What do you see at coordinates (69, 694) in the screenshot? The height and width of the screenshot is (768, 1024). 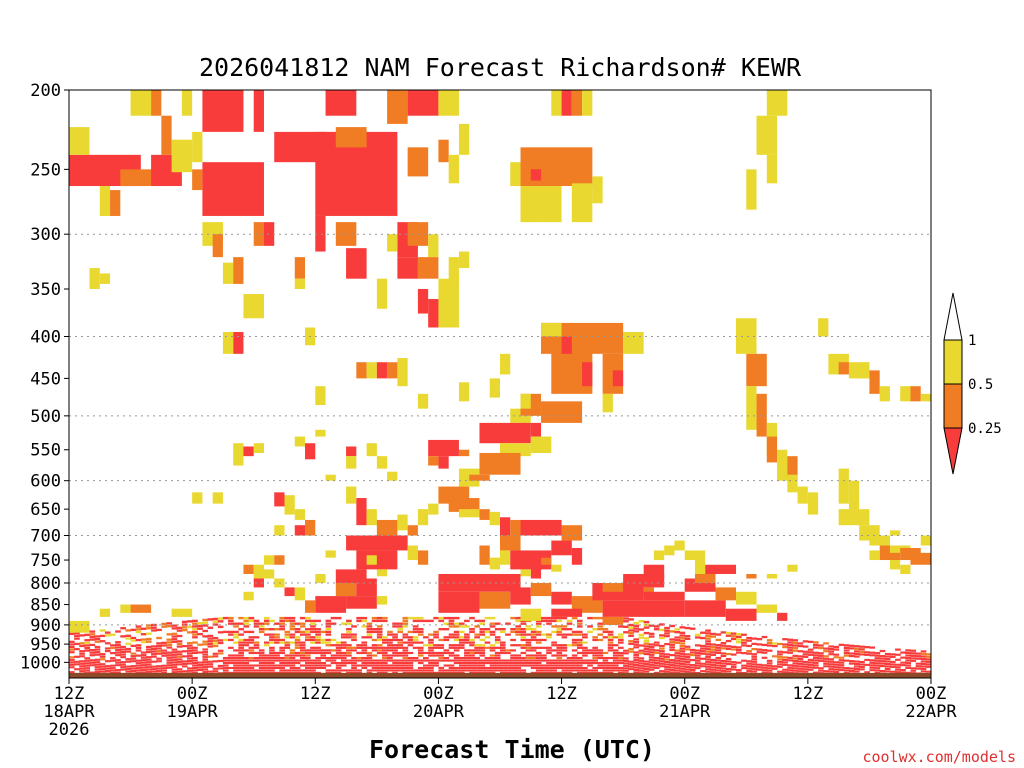 I see `x-tick-label-0-1: 12Z` at bounding box center [69, 694].